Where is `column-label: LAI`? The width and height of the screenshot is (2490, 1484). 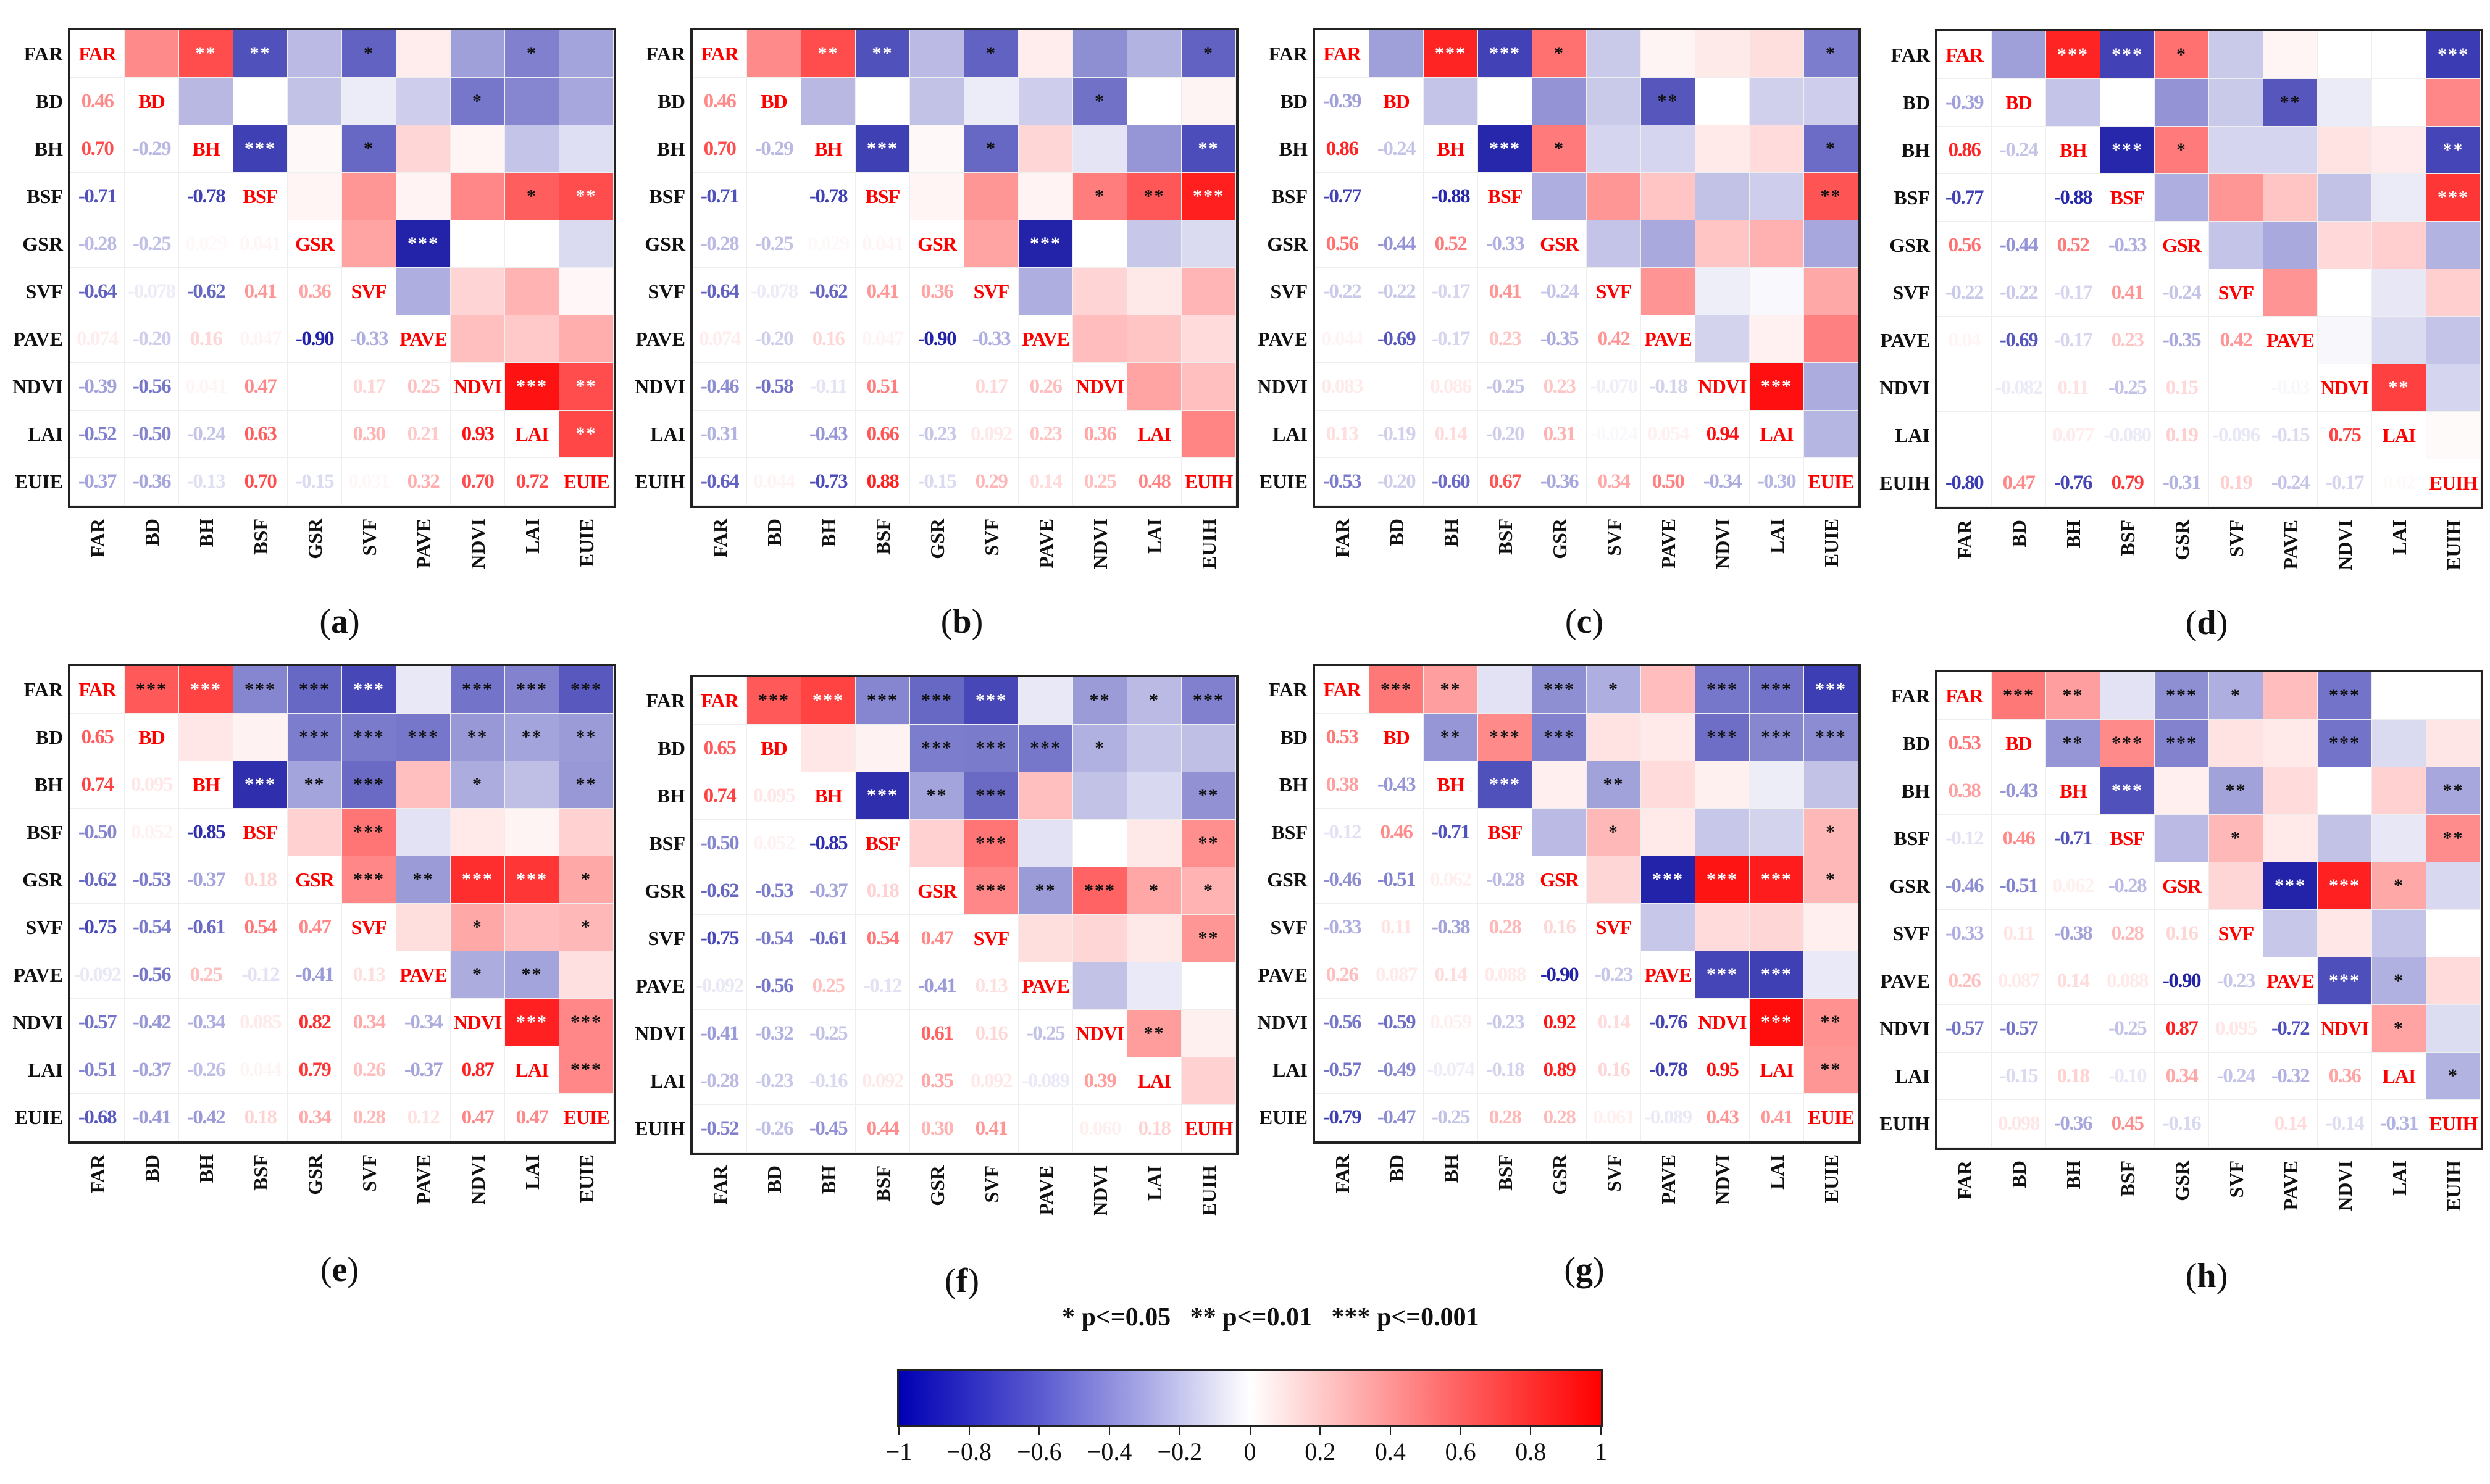
column-label: LAI is located at coordinates (1777, 1172).